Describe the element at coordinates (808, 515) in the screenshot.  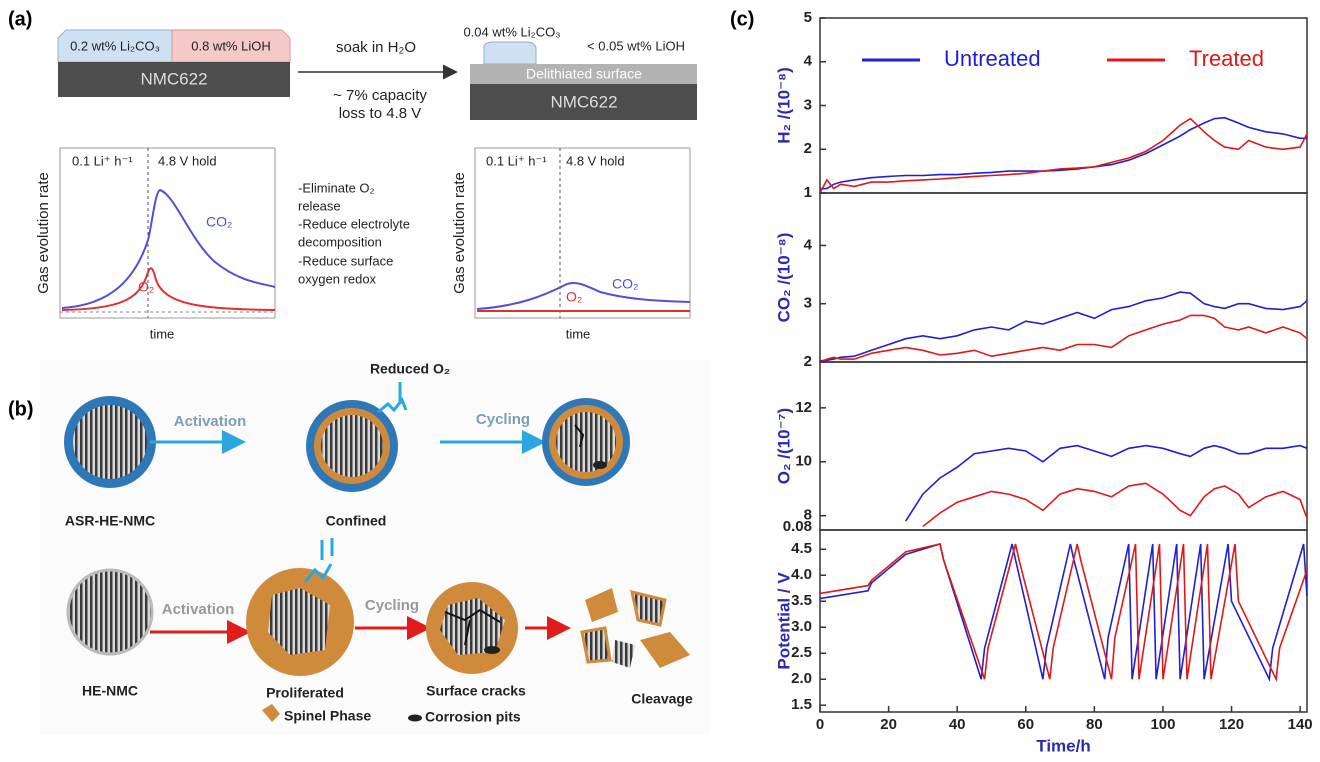
I see `y-tick-label: 8` at that location.